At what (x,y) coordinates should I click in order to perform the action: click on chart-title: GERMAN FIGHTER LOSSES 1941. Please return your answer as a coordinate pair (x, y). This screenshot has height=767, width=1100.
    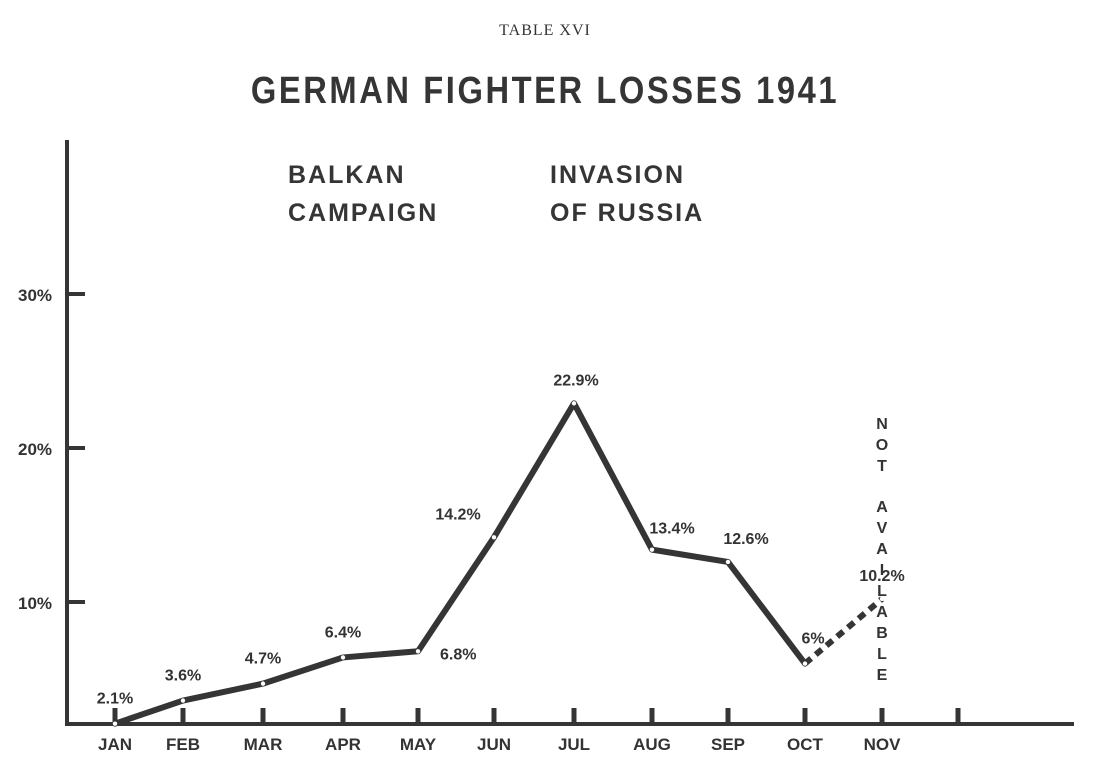
    Looking at the image, I should click on (545, 91).